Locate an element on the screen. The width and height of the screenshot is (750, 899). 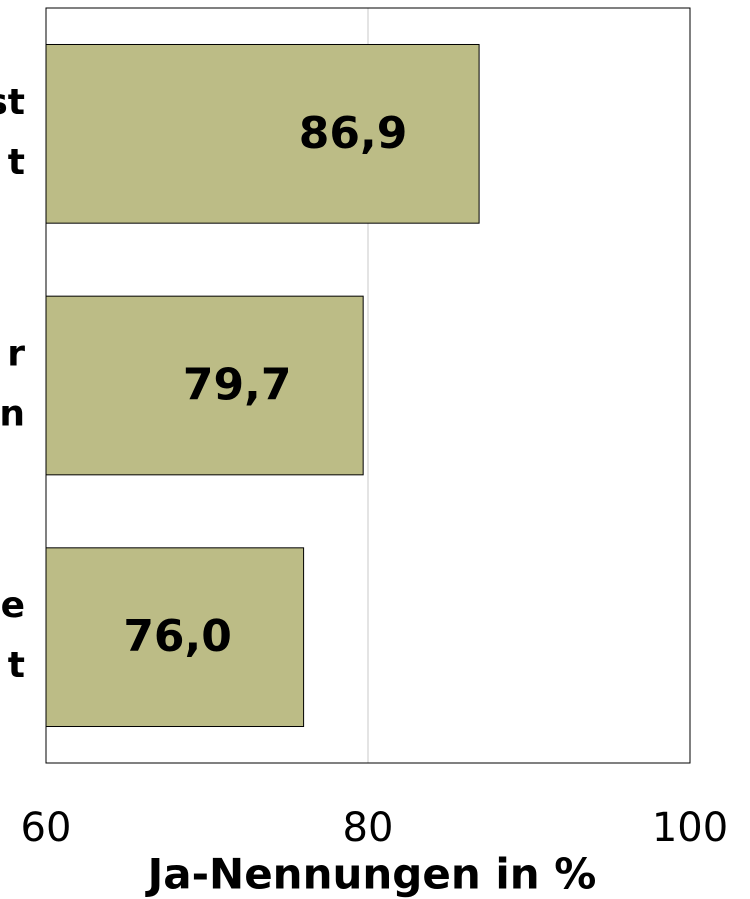
y-tick-label: r is located at coordinates (16, 354).